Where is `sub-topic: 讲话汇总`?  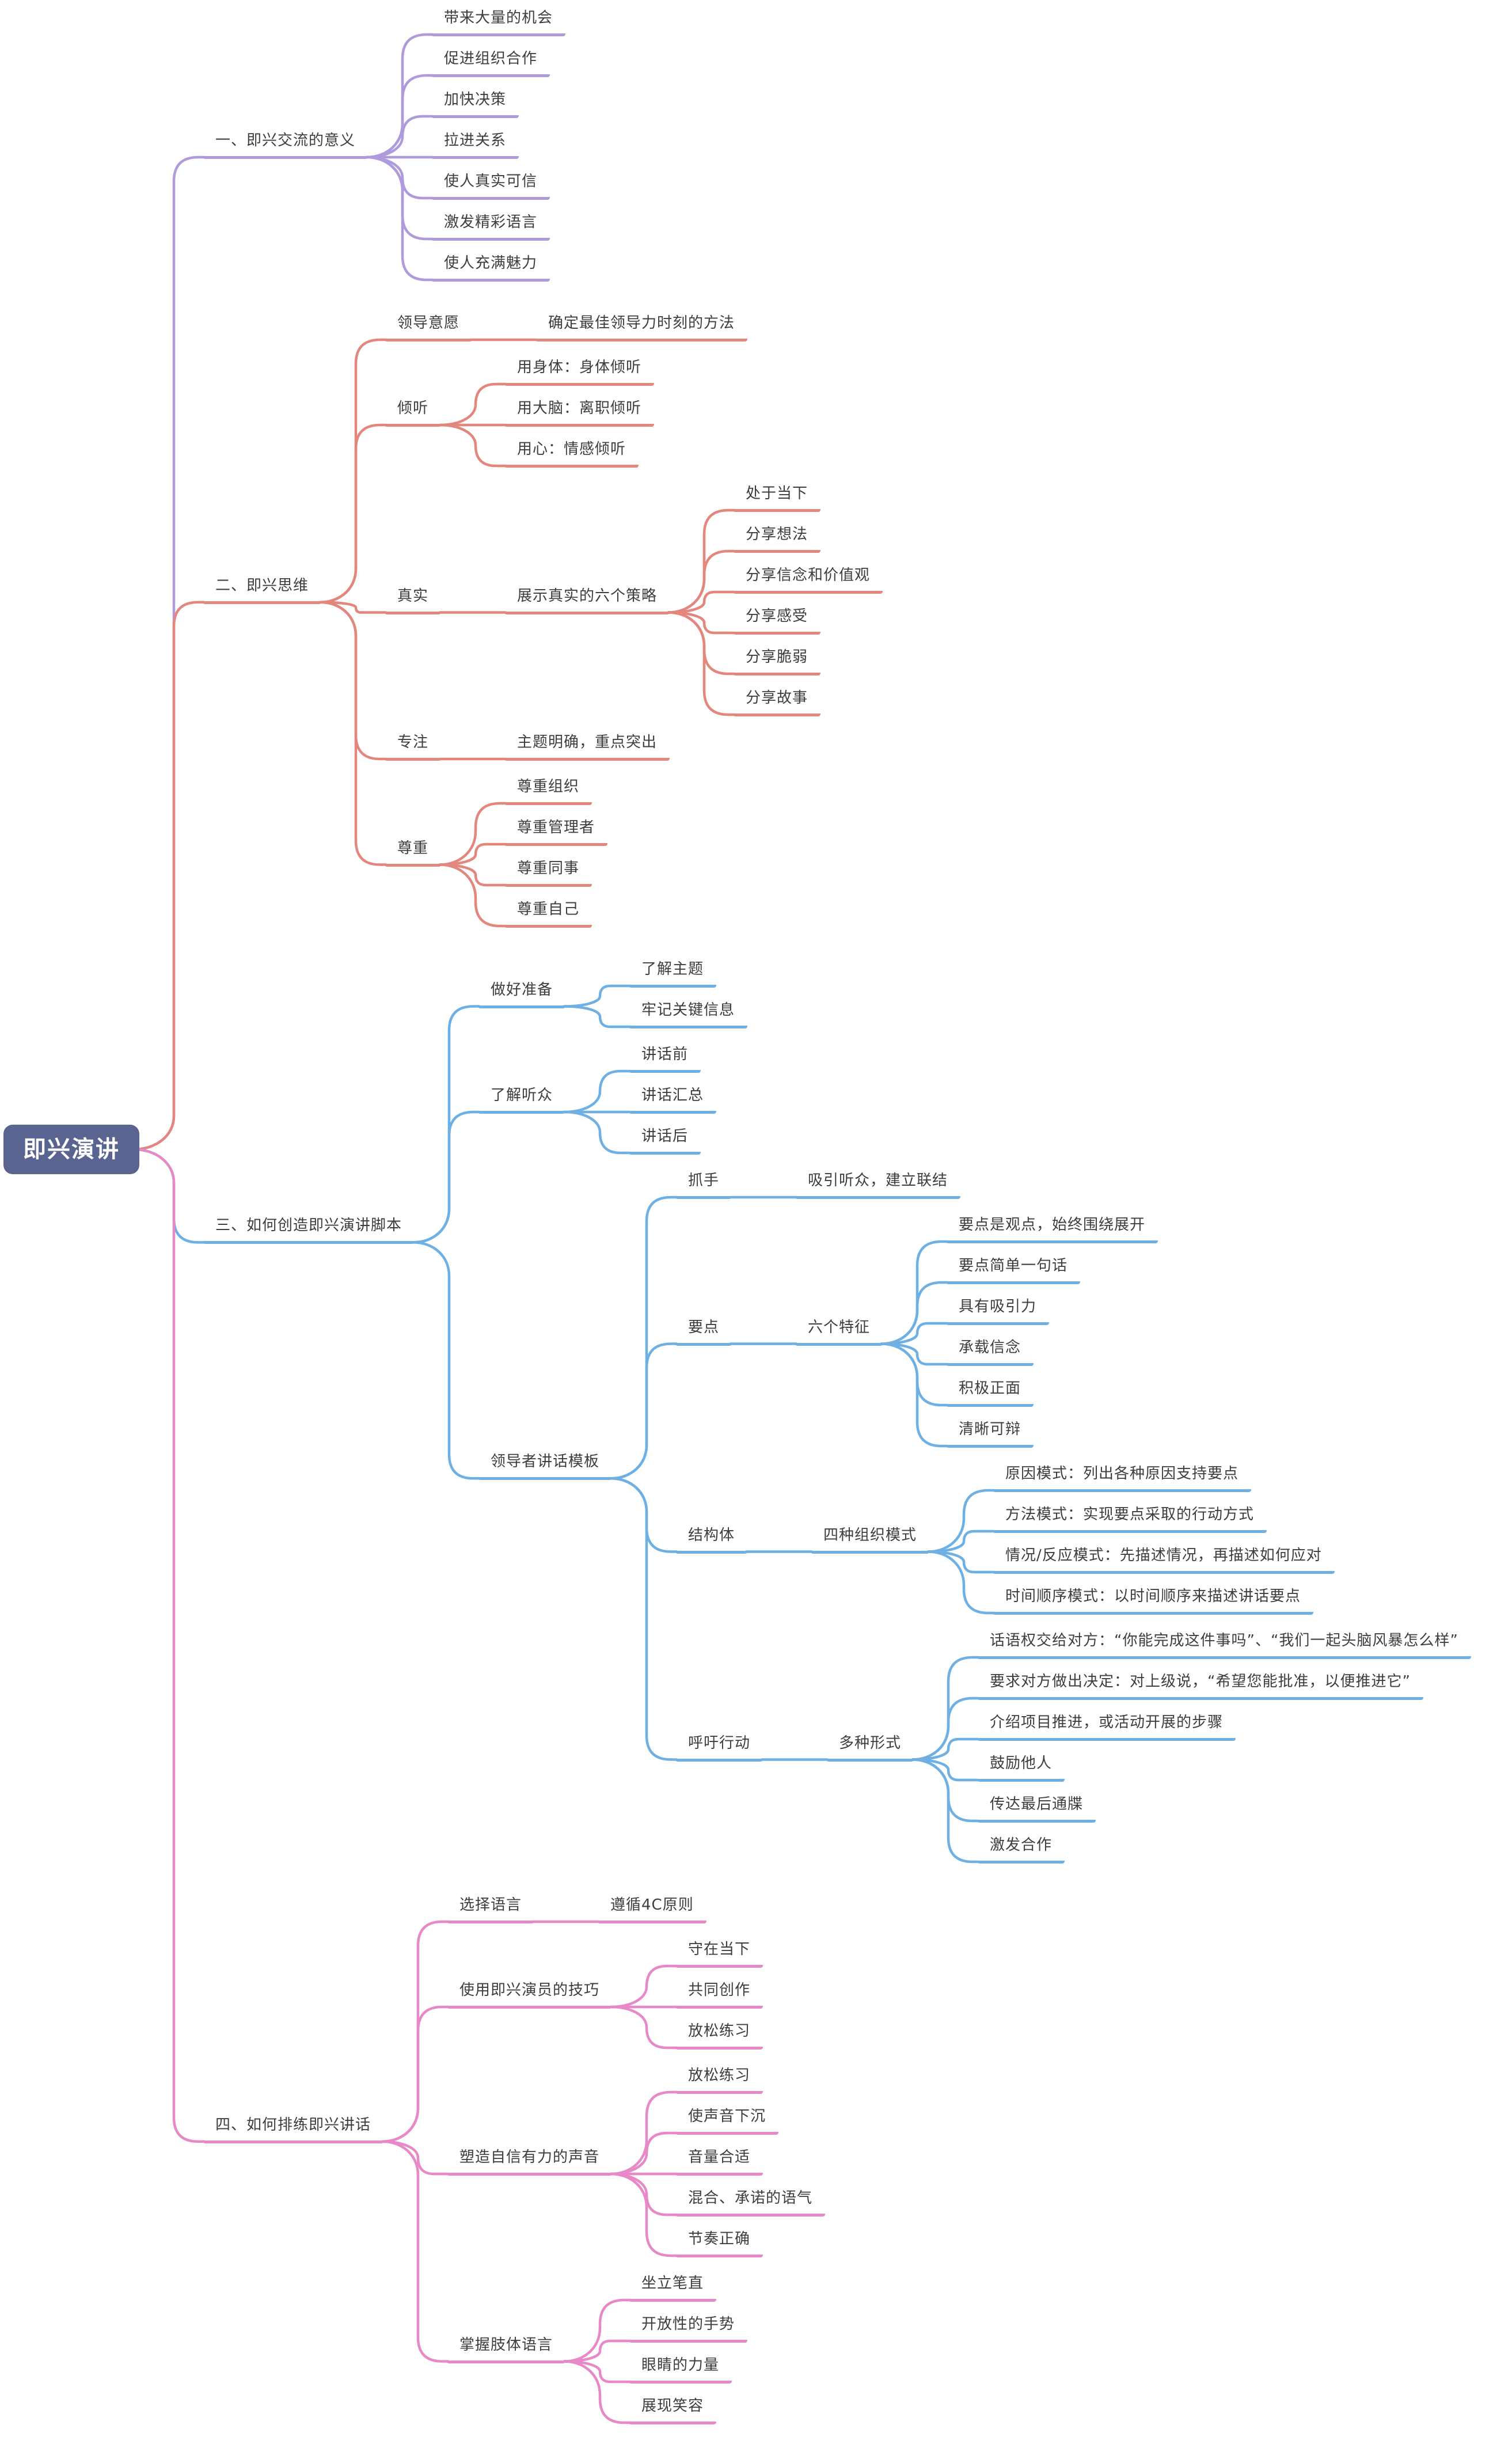
sub-topic: 讲话汇总 is located at coordinates (673, 1100).